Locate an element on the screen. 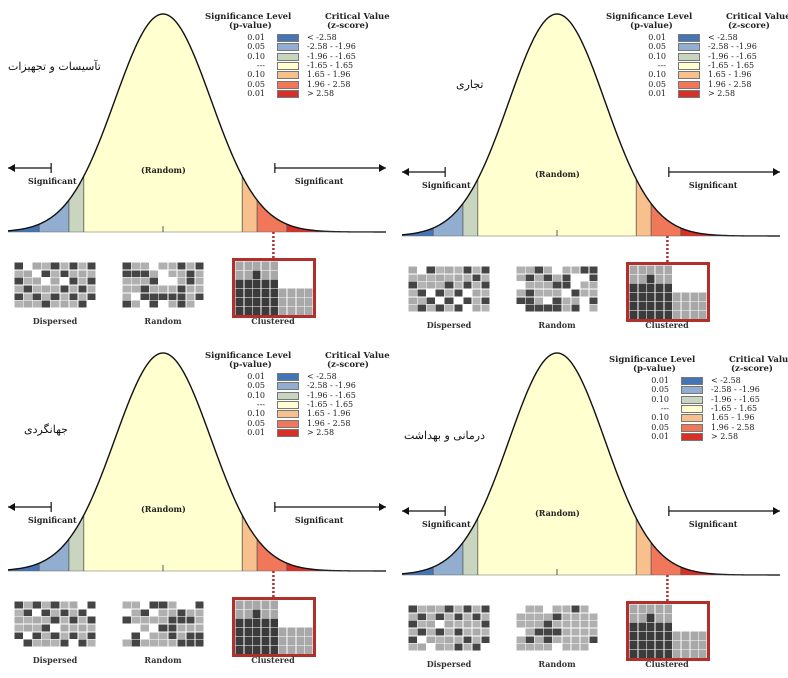  legend-zscore: -1.65 - 1.65 is located at coordinates (330, 404).